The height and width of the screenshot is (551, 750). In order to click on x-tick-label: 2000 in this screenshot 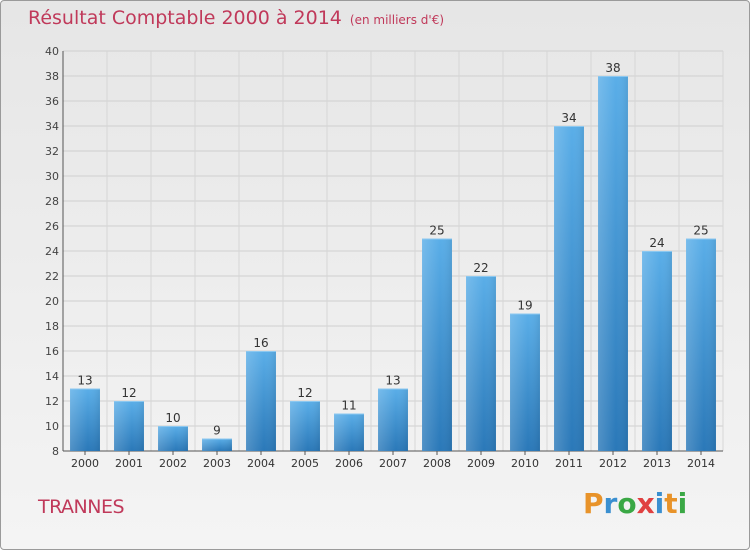, I will do `click(85, 463)`.